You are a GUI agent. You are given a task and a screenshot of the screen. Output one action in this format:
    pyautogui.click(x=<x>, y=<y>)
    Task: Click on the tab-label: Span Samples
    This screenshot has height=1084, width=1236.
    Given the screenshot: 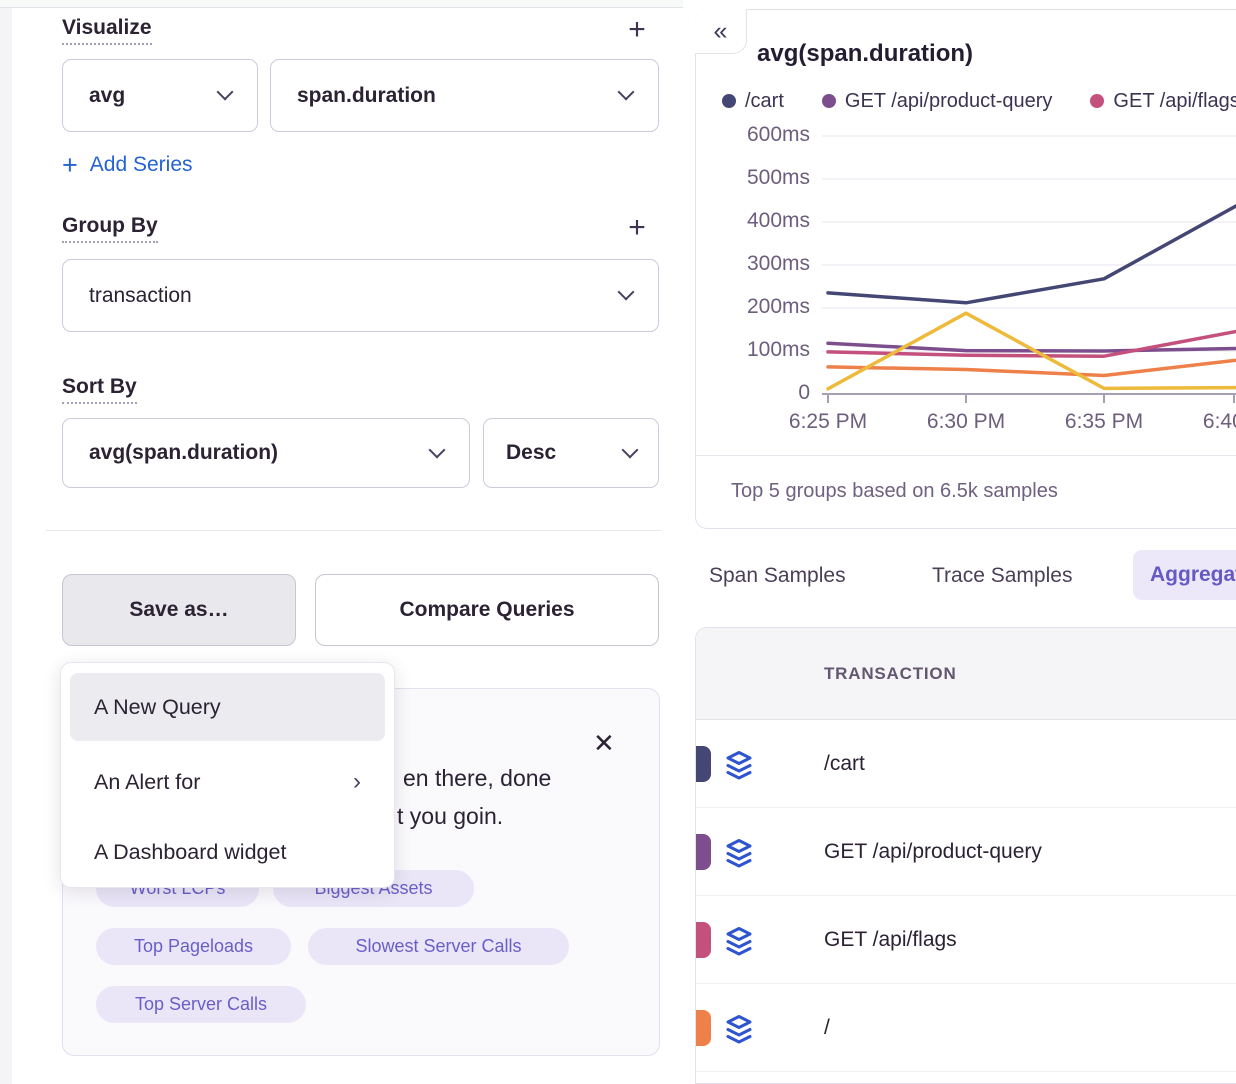 What is the action you would take?
    pyautogui.click(x=777, y=575)
    